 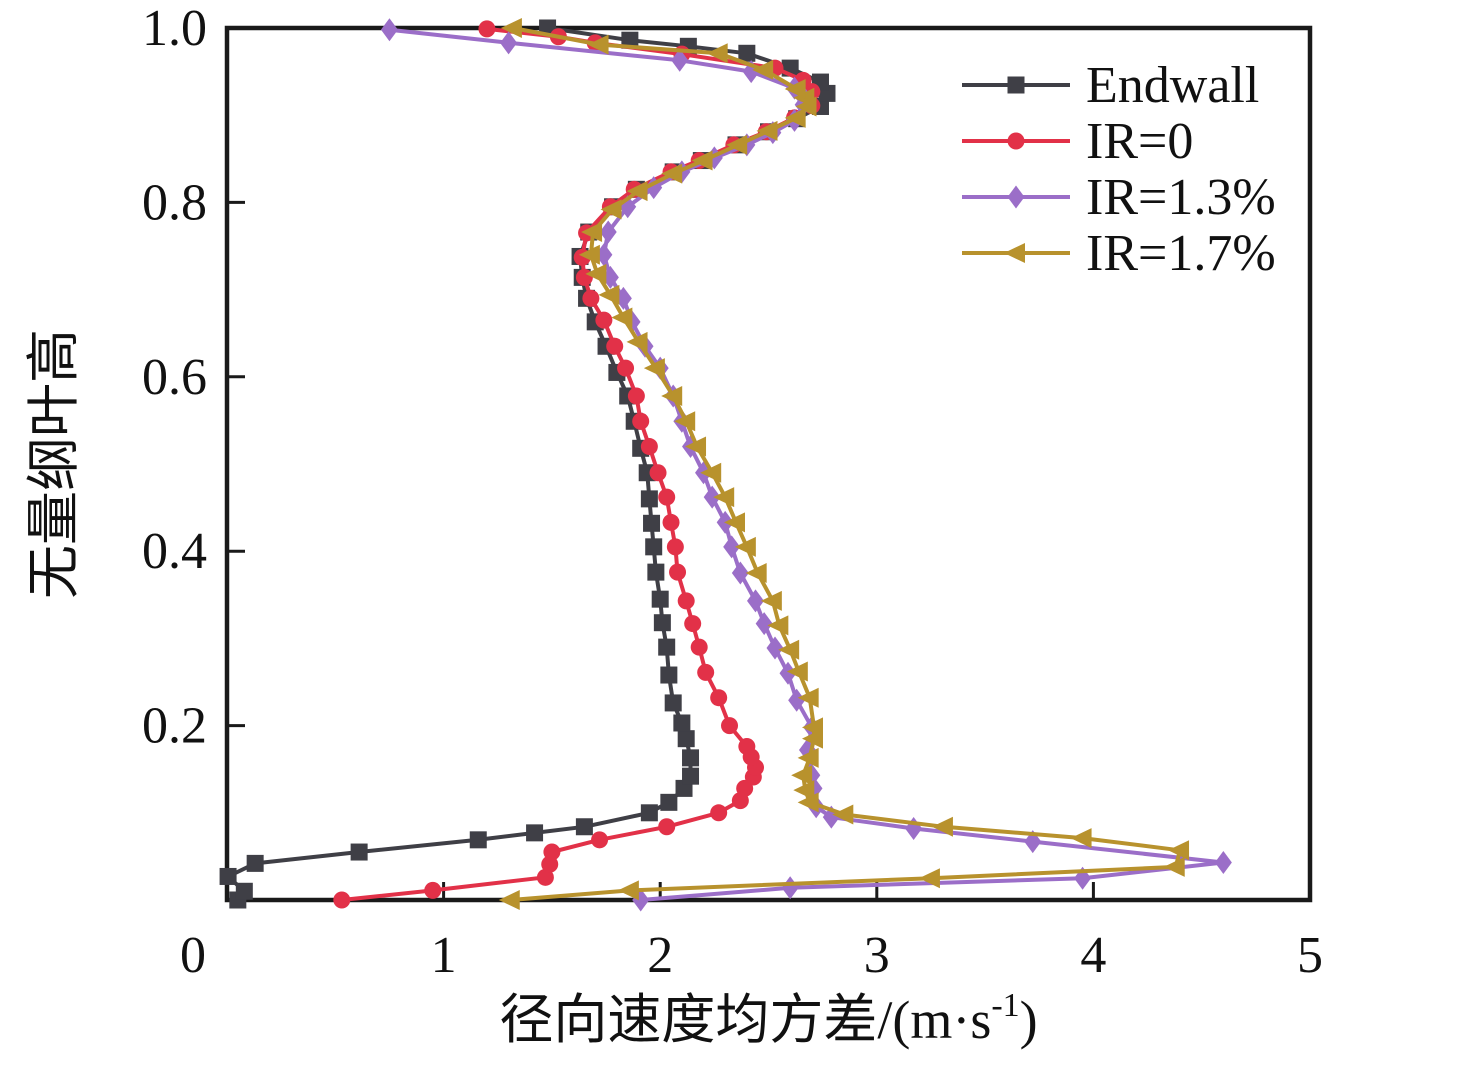 I want to click on y-tick-label: 0.8, so click(x=174, y=202).